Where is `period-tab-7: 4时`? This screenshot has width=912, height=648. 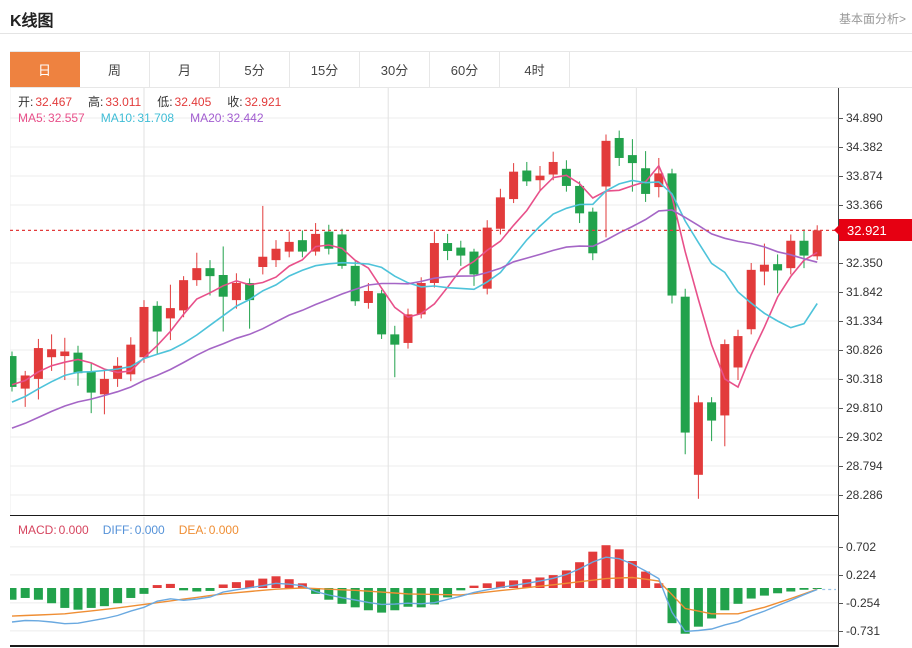
period-tab-7: 4时 is located at coordinates (535, 69).